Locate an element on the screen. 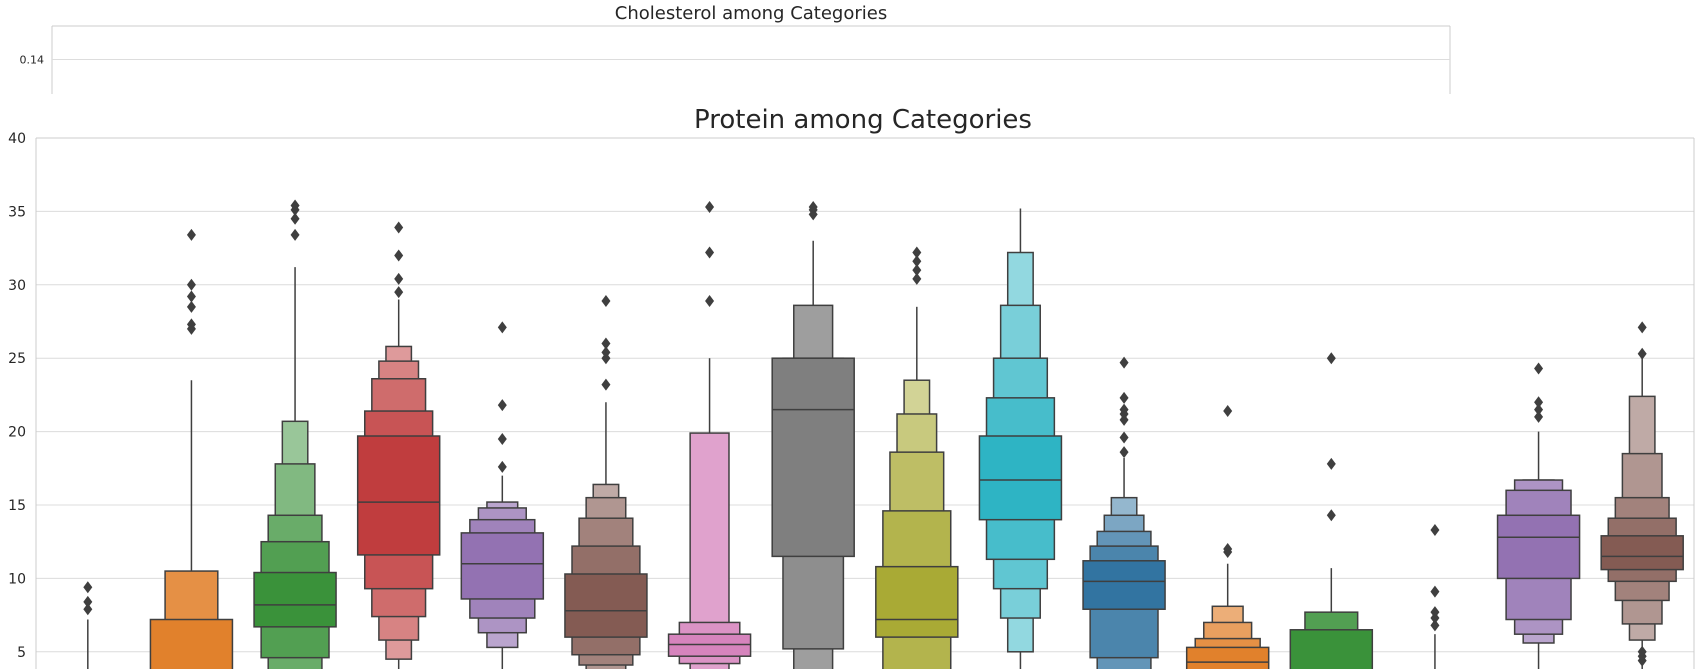 Image resolution: width=1707 pixels, height=669 pixels. protein-ytick-label: 40 is located at coordinates (17, 139).